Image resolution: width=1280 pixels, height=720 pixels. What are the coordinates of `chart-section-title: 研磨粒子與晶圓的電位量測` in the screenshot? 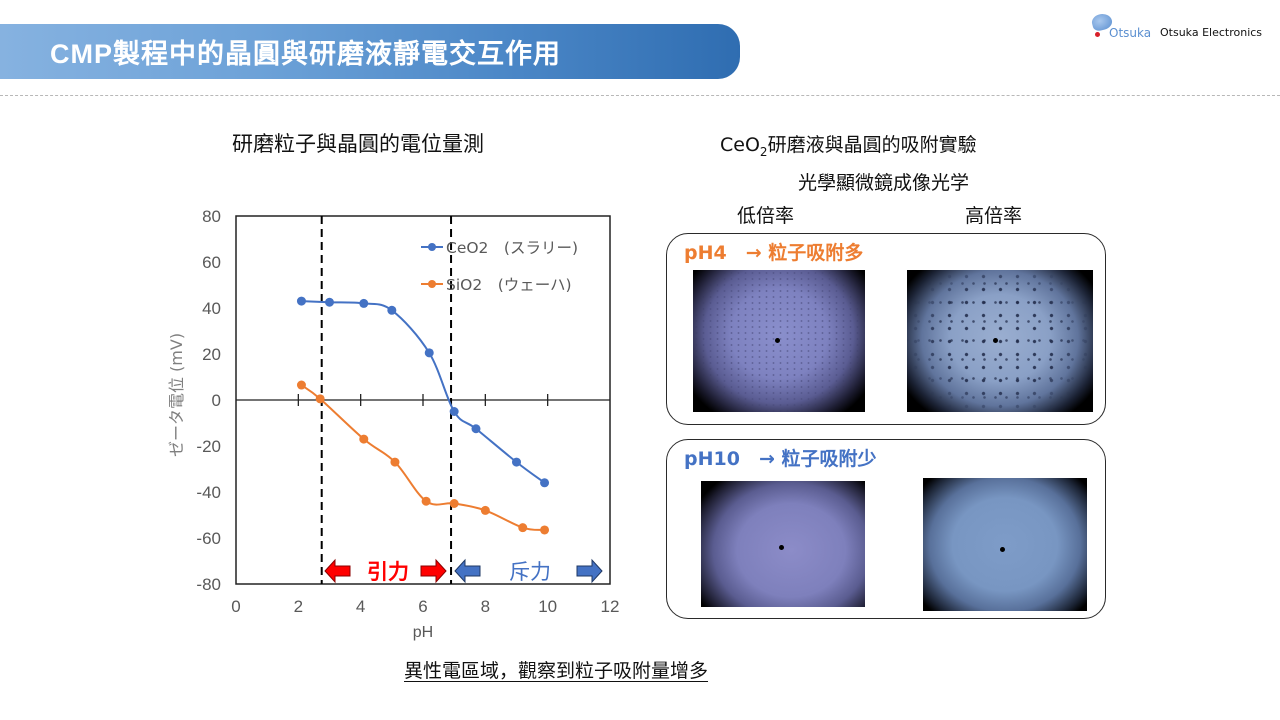 It's located at (358, 144).